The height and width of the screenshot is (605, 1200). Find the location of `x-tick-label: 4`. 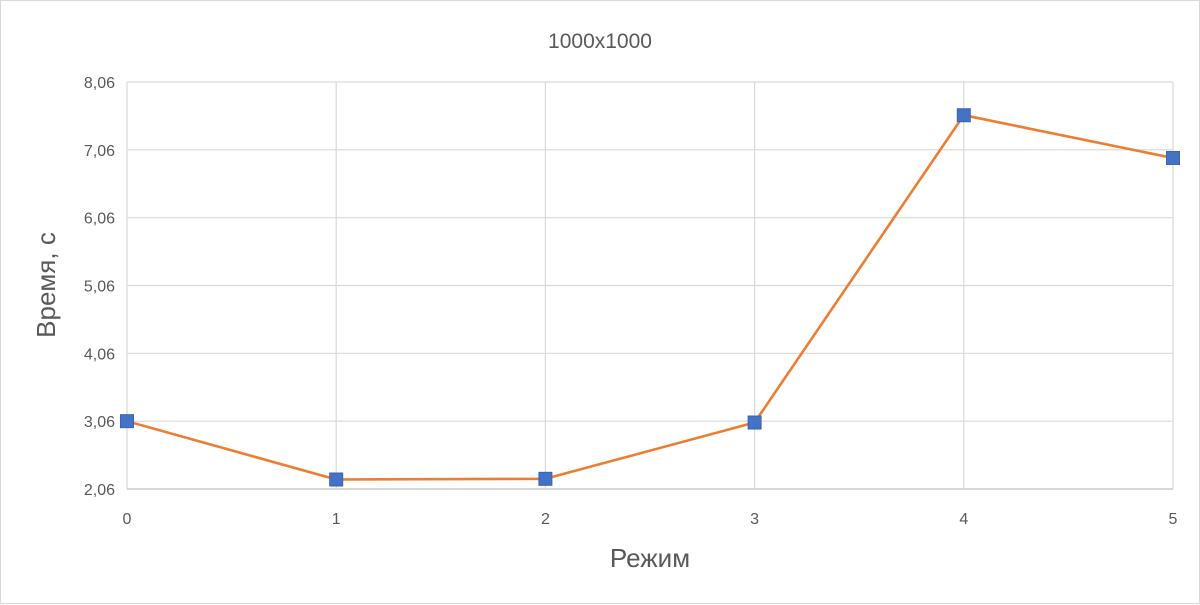

x-tick-label: 4 is located at coordinates (963, 519).